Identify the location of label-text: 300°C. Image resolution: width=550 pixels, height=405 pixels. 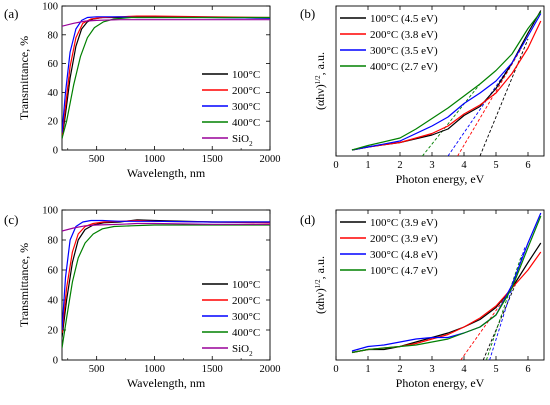
(246, 317).